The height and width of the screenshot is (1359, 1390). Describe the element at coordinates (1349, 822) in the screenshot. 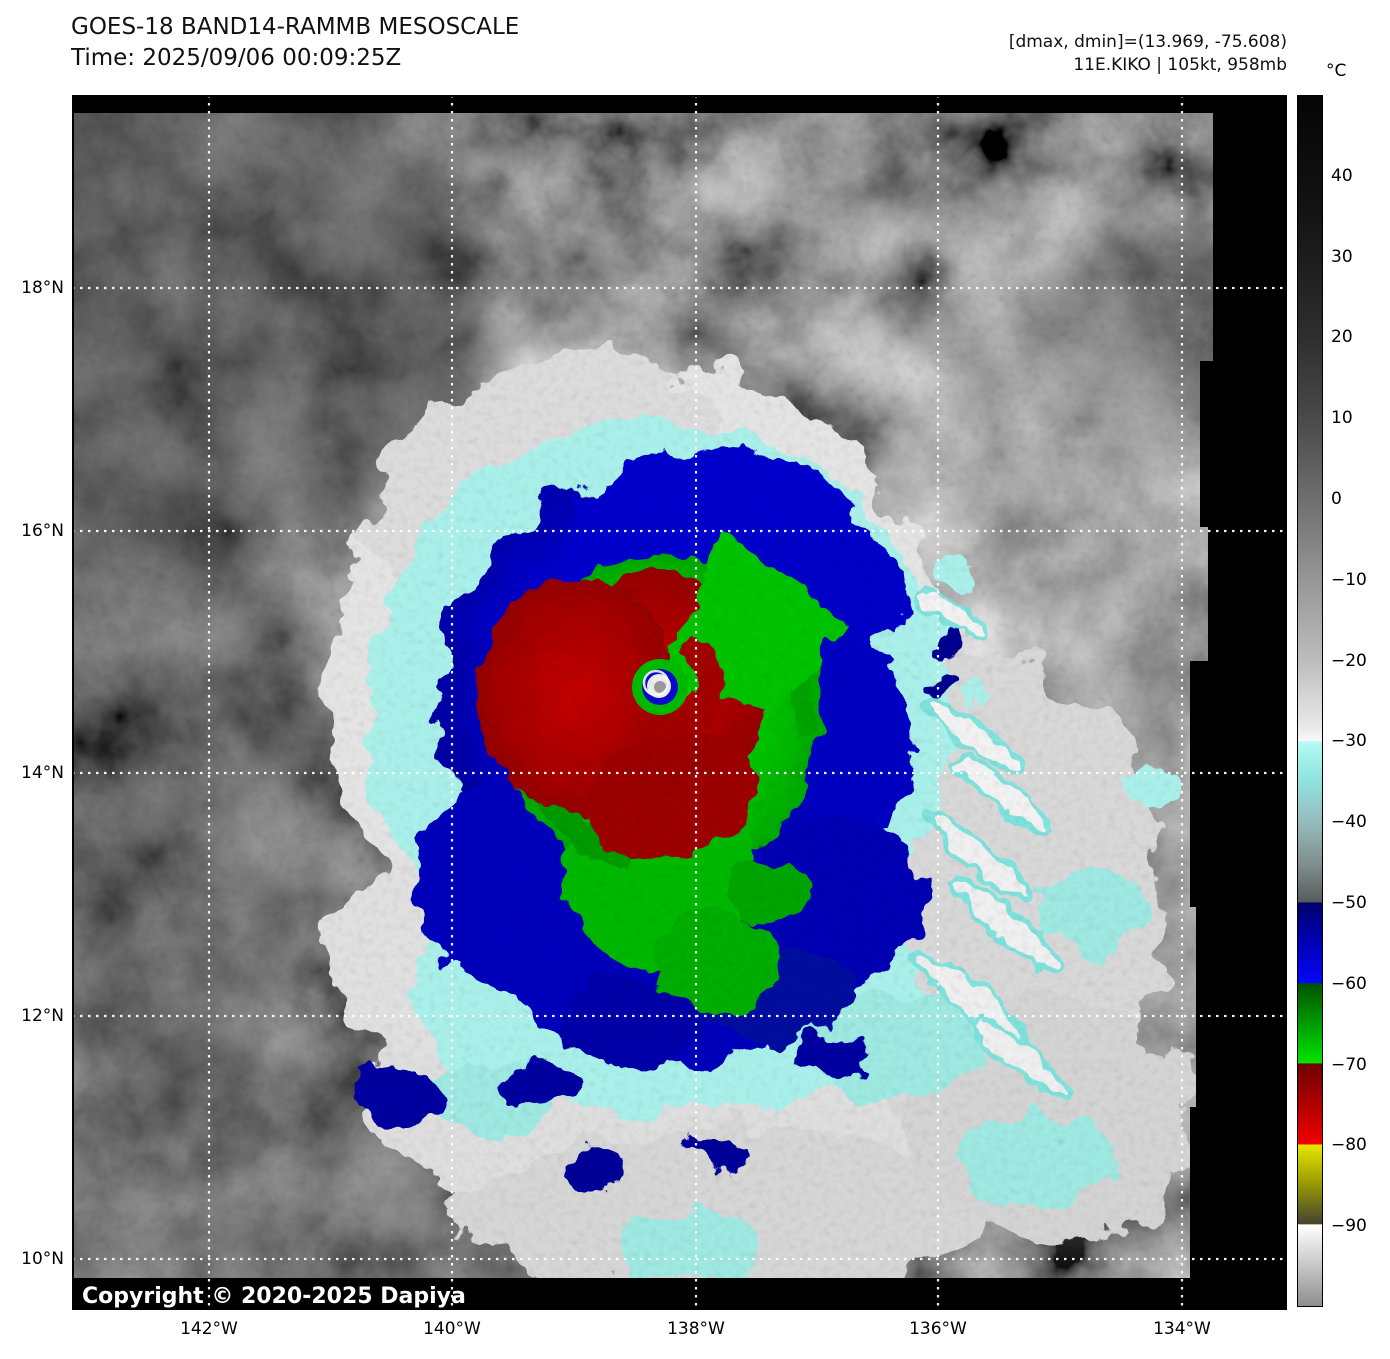

I see `colorbar-tick-label: −40` at that location.